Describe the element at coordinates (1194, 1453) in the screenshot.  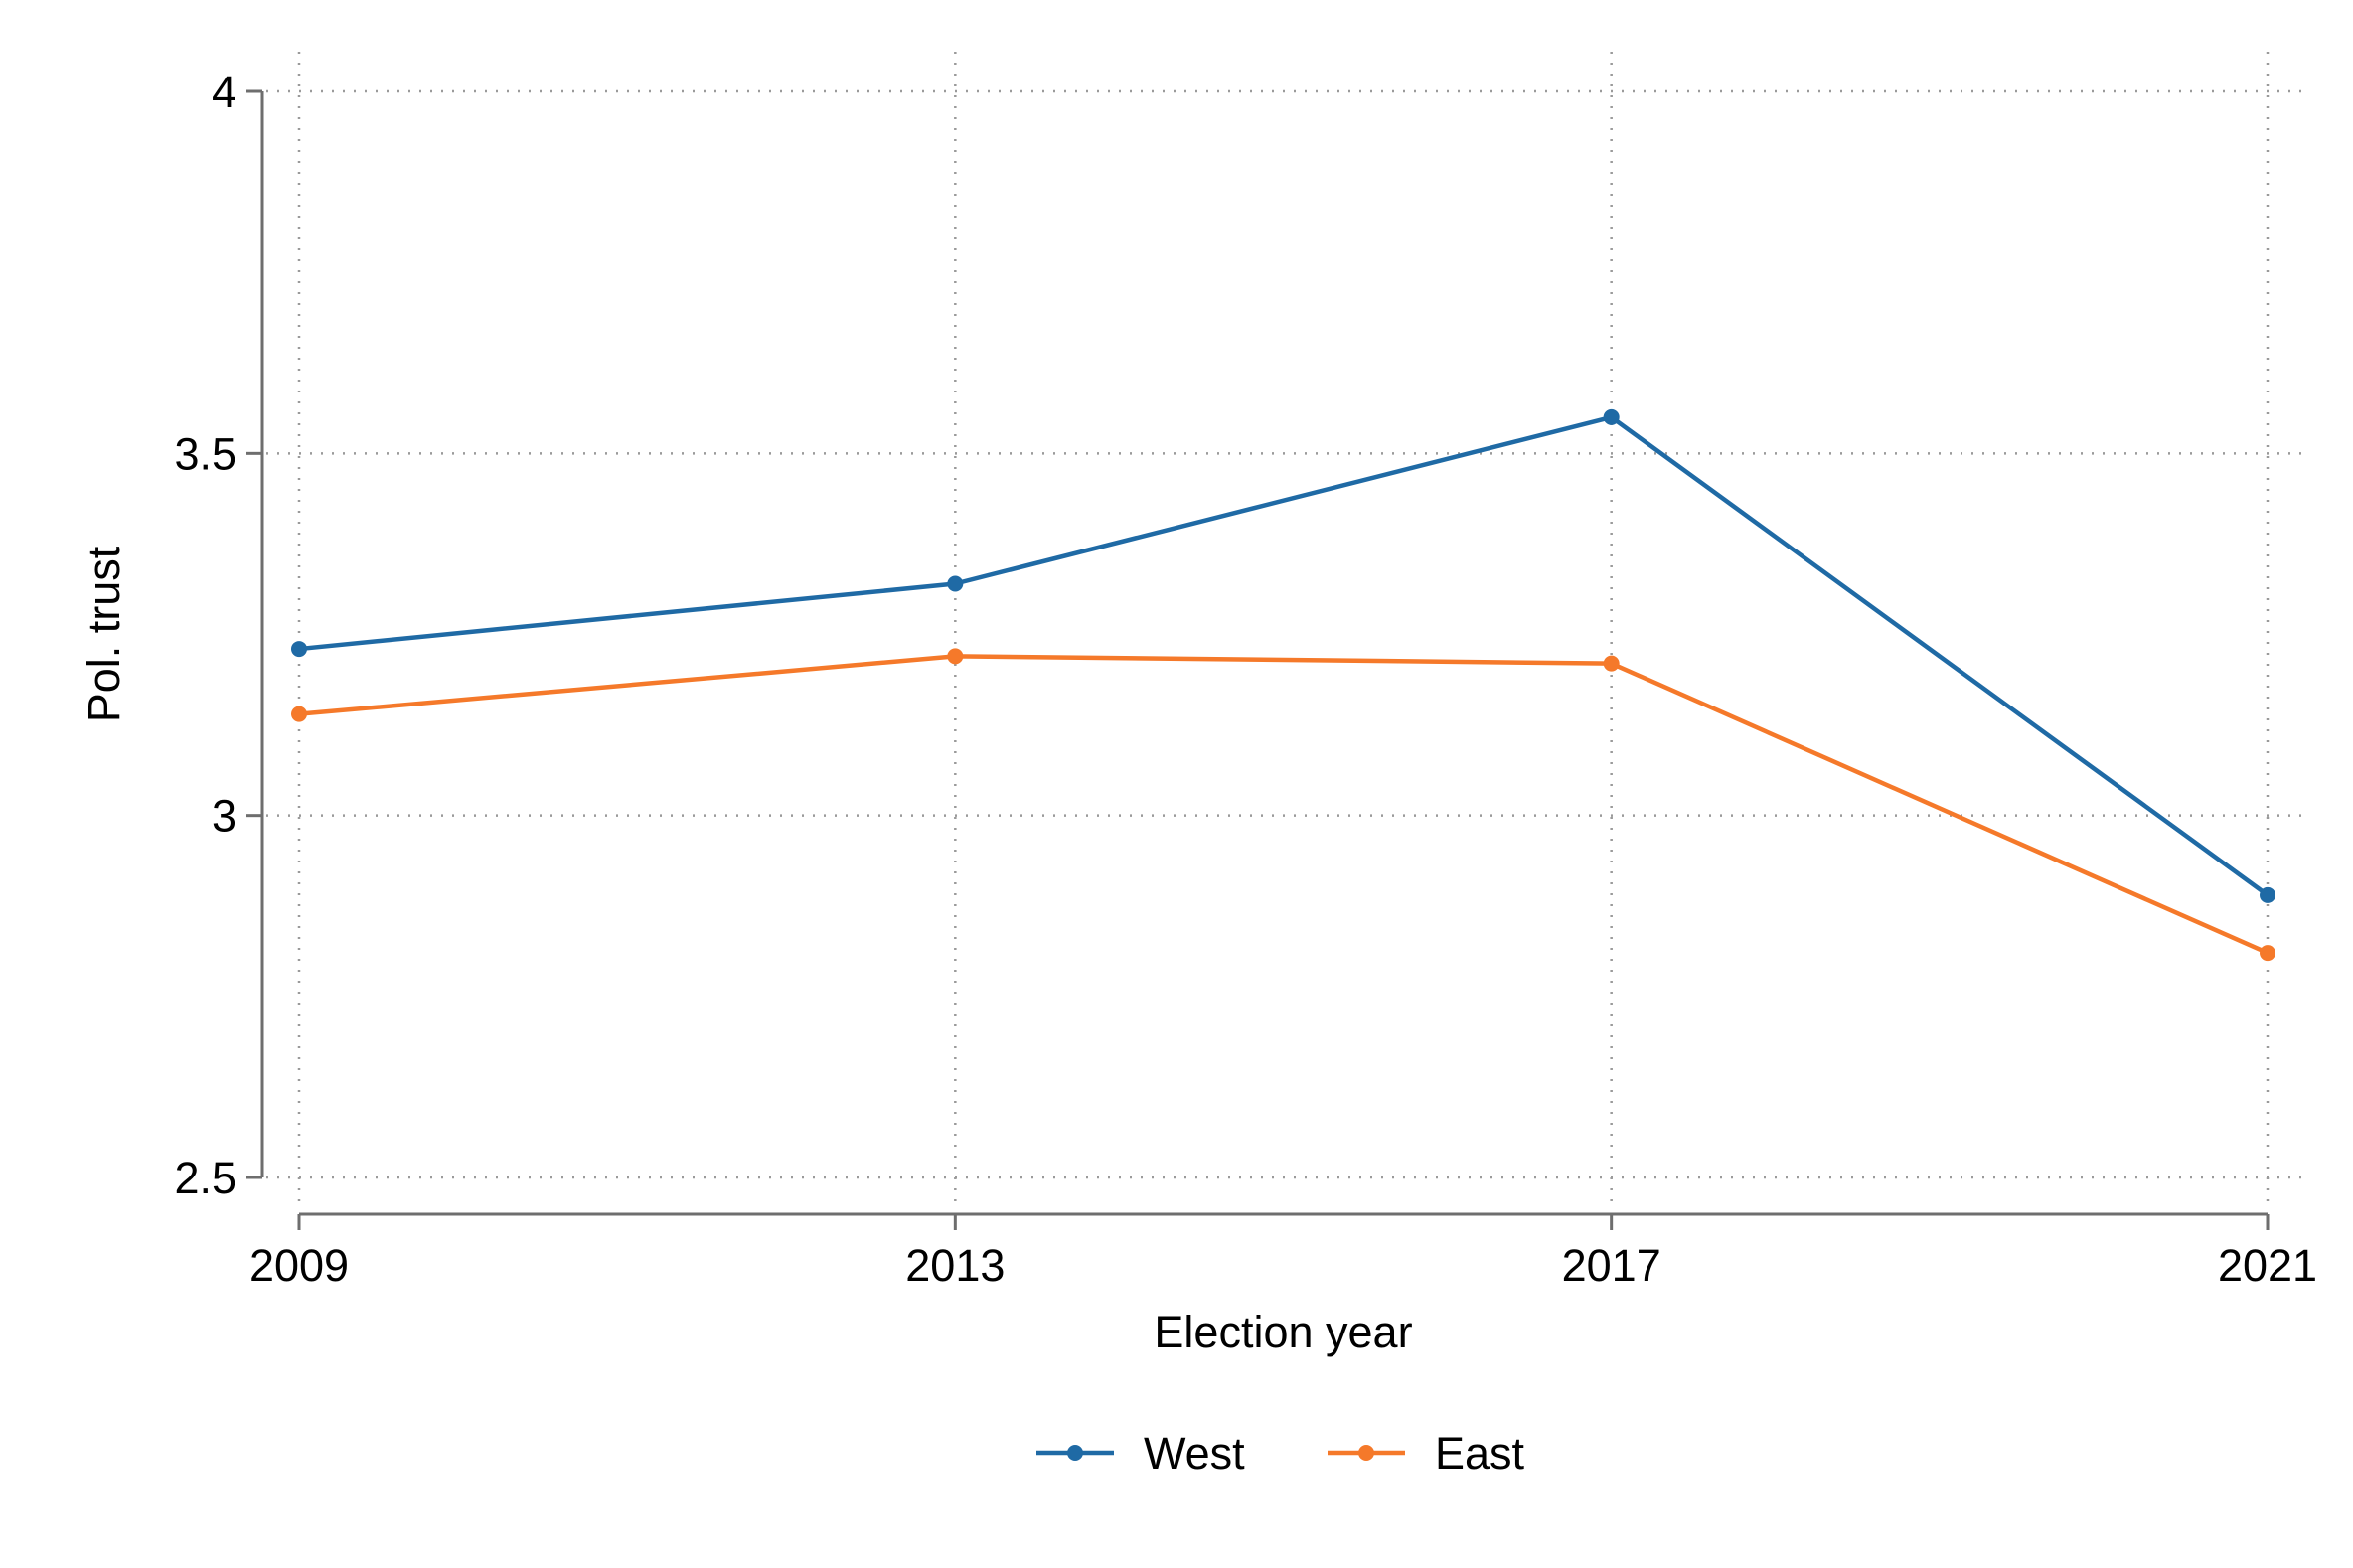
I see `legend-label: West` at that location.